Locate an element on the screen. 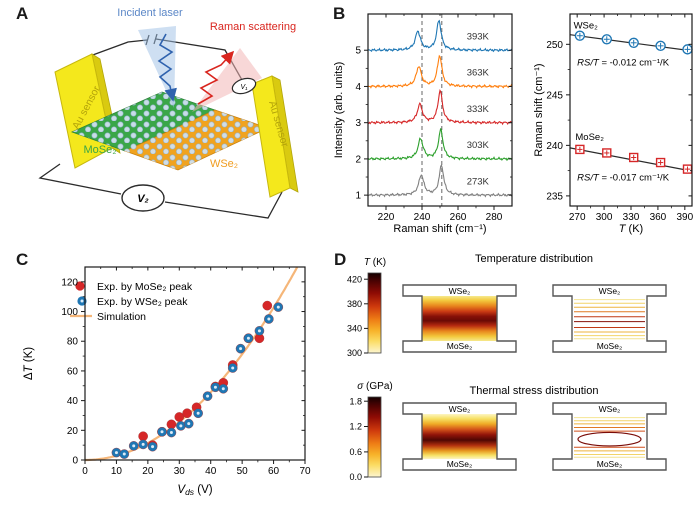 The height and width of the screenshot is (508, 700). spectrum-temperature-label: 393K is located at coordinates (478, 36).